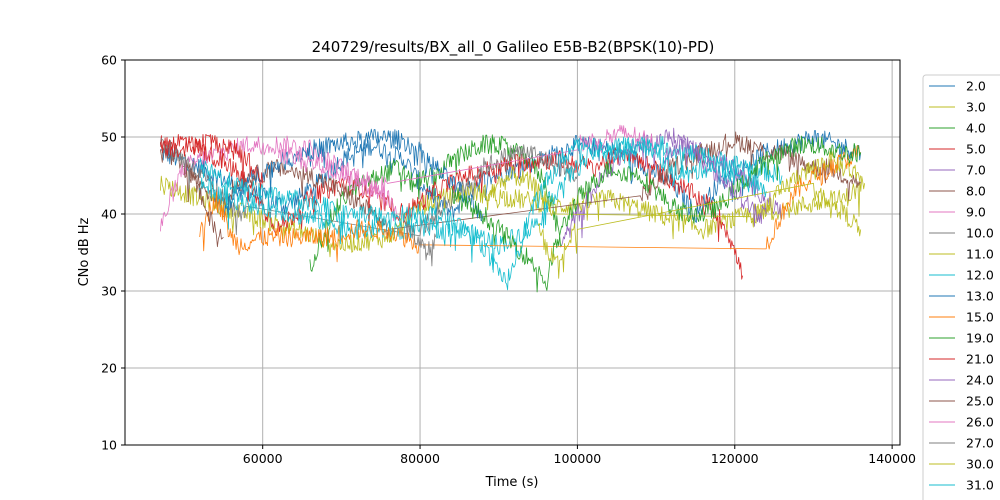 This screenshot has height=500, width=1000. What do you see at coordinates (109, 291) in the screenshot?
I see `y-tick-label: 30` at bounding box center [109, 291].